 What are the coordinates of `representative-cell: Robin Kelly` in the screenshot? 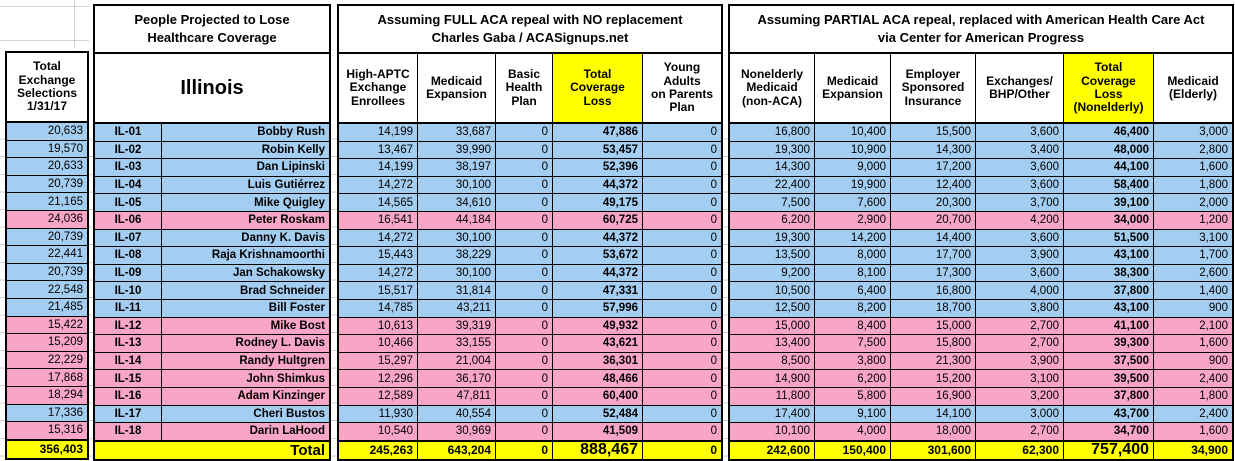 It's located at (245, 150).